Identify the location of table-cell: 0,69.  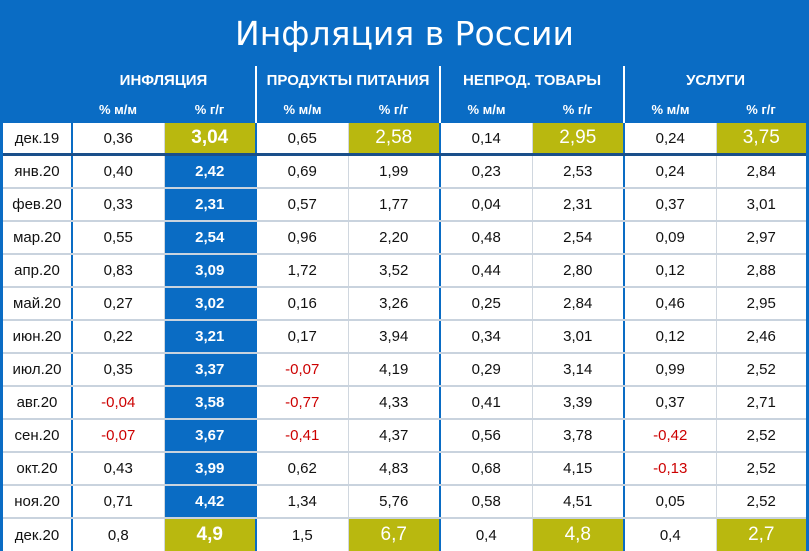
(302, 171).